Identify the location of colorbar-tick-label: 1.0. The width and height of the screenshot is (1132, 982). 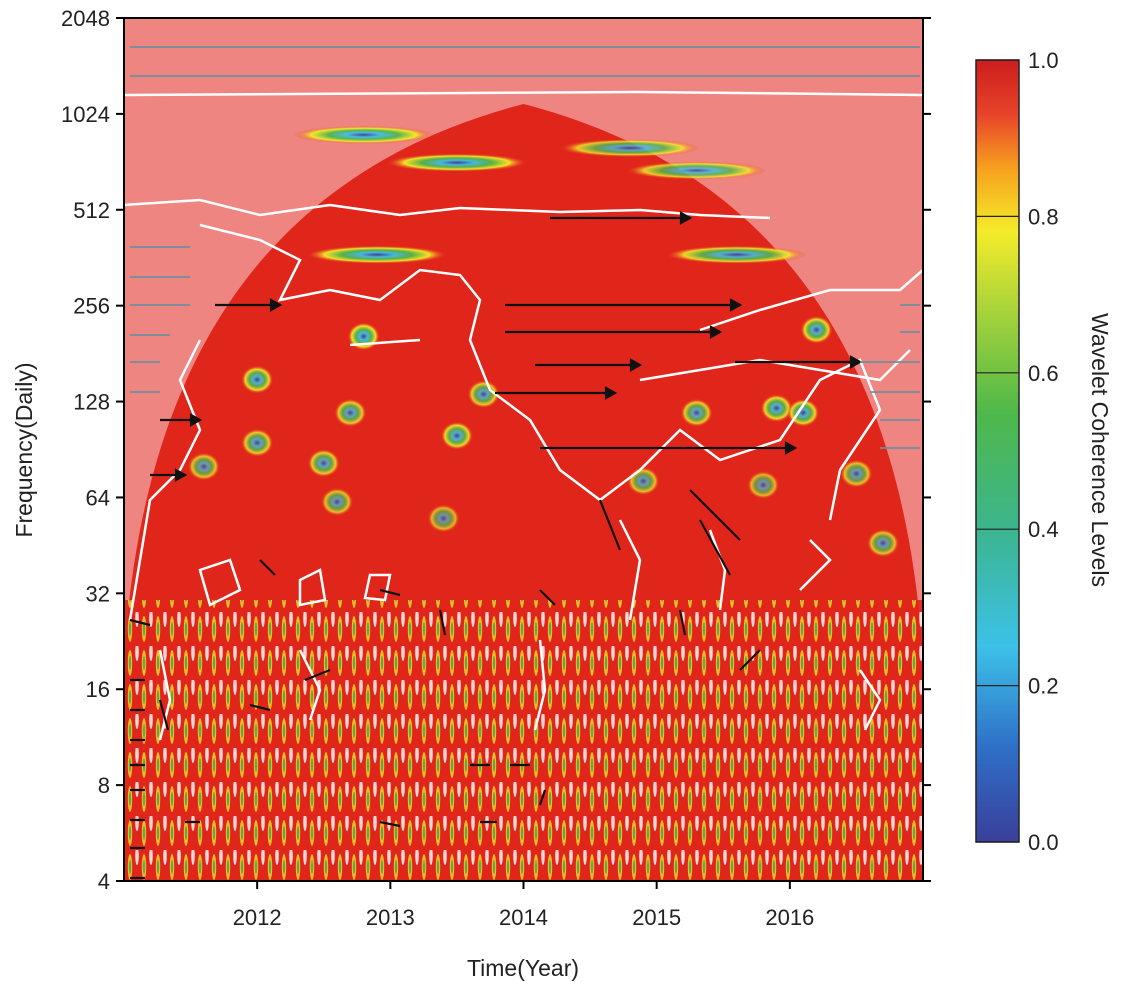
(1043, 60).